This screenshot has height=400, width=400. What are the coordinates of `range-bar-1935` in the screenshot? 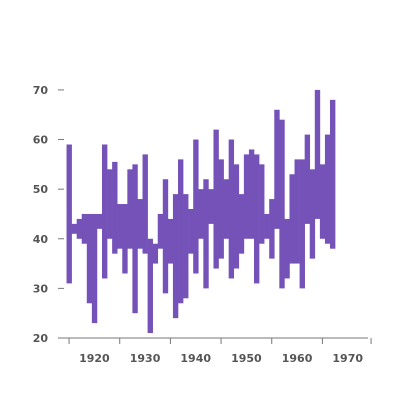 It's located at (170, 241).